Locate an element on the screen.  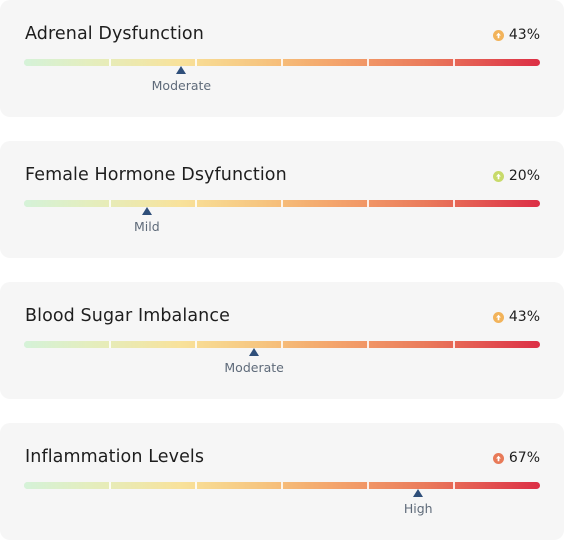
level-label: High is located at coordinates (418, 508).